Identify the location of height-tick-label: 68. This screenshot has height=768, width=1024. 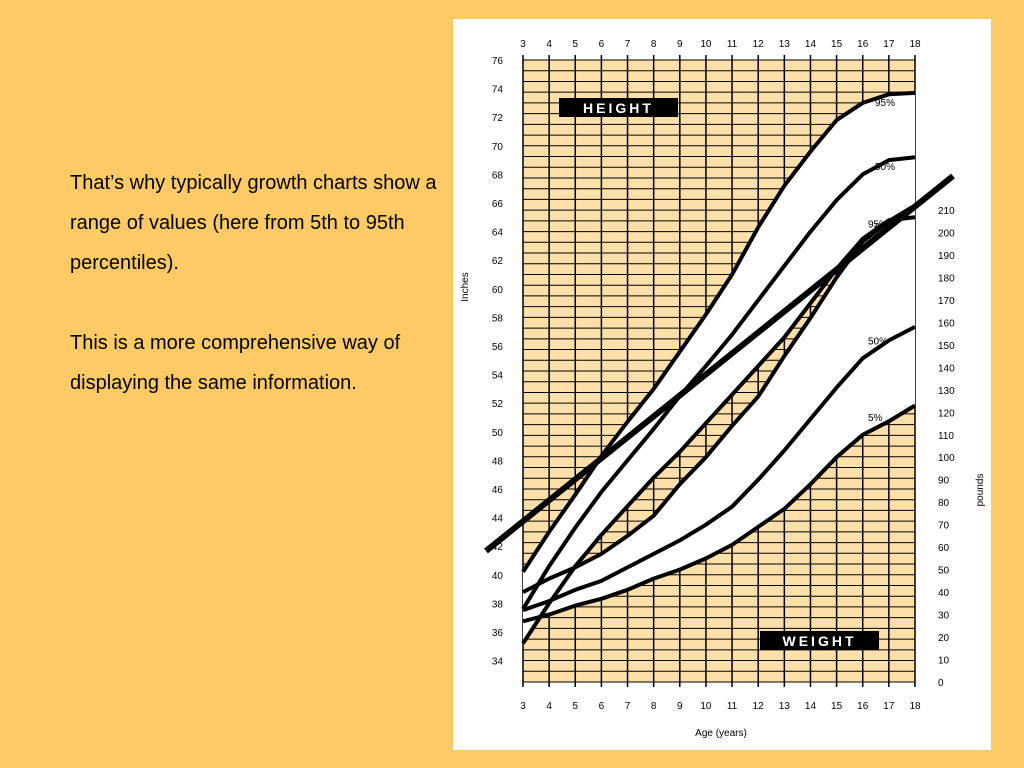
(498, 175).